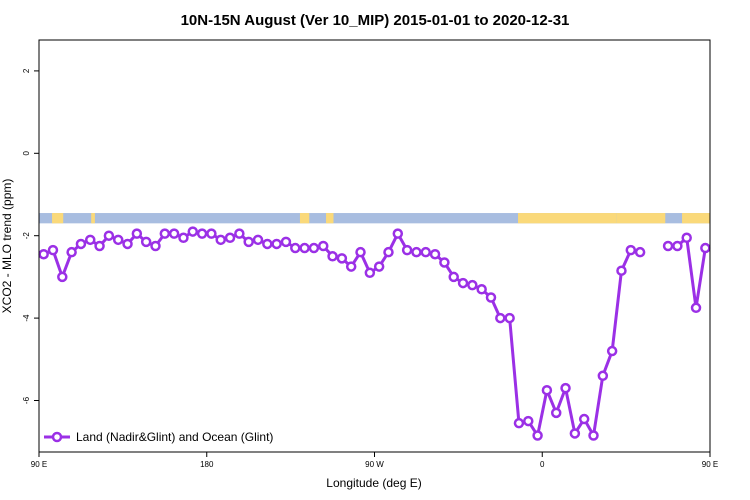 Image resolution: width=750 pixels, height=500 pixels. What do you see at coordinates (26, 70) in the screenshot?
I see `y-tick-label: 2` at bounding box center [26, 70].